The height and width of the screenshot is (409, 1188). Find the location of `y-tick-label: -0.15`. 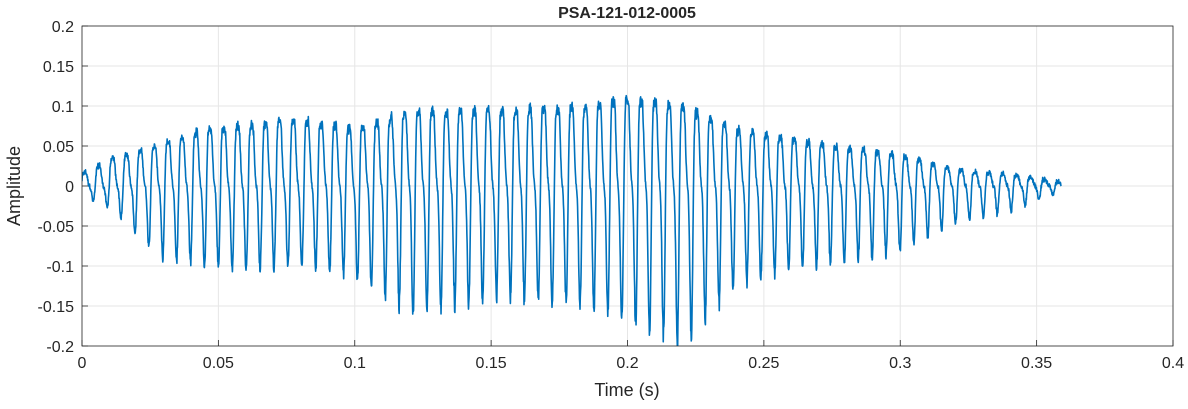

y-tick-label: -0.15 is located at coordinates (56, 307).